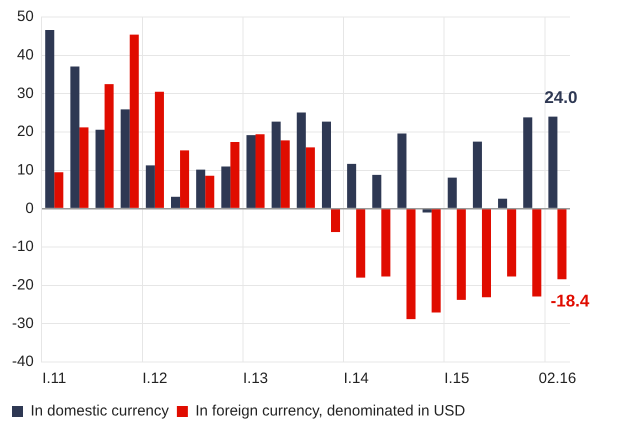  What do you see at coordinates (23, 323) in the screenshot?
I see `y-tick-label: -30` at bounding box center [23, 323].